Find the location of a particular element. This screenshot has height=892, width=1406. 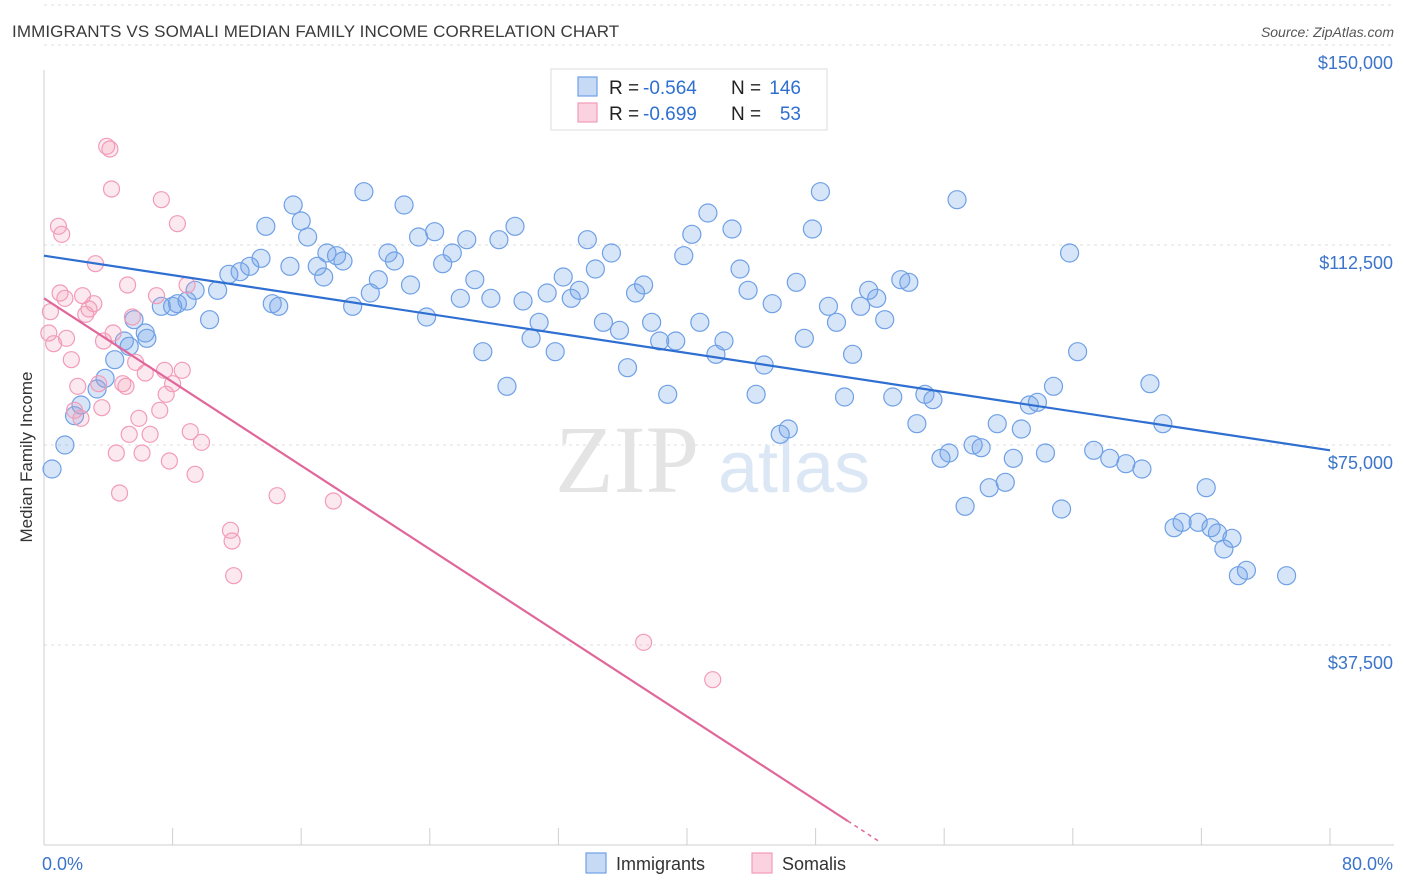

trend-line-somalis-extension is located at coordinates (864, 831).